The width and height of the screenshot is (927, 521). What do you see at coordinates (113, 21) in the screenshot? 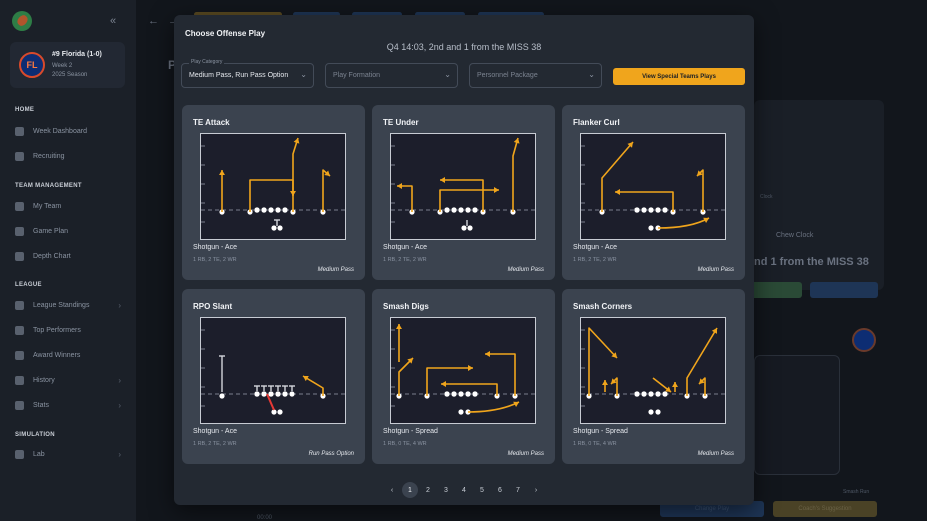
I see `collapse-sidebar-icon: «` at bounding box center [113, 21].